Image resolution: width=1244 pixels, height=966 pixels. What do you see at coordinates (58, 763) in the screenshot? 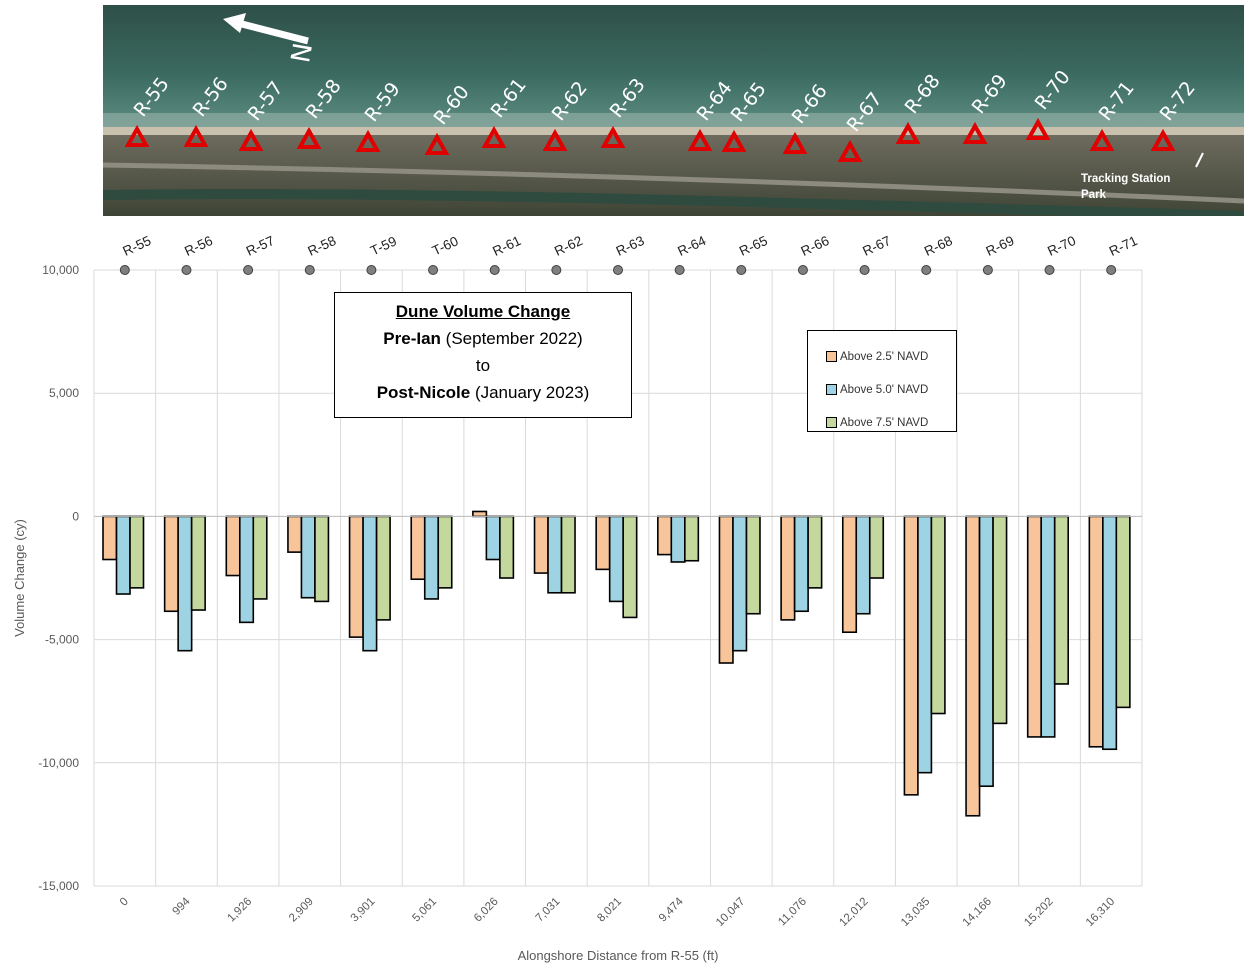
I see `y-tick-label: -10,000` at bounding box center [58, 763].